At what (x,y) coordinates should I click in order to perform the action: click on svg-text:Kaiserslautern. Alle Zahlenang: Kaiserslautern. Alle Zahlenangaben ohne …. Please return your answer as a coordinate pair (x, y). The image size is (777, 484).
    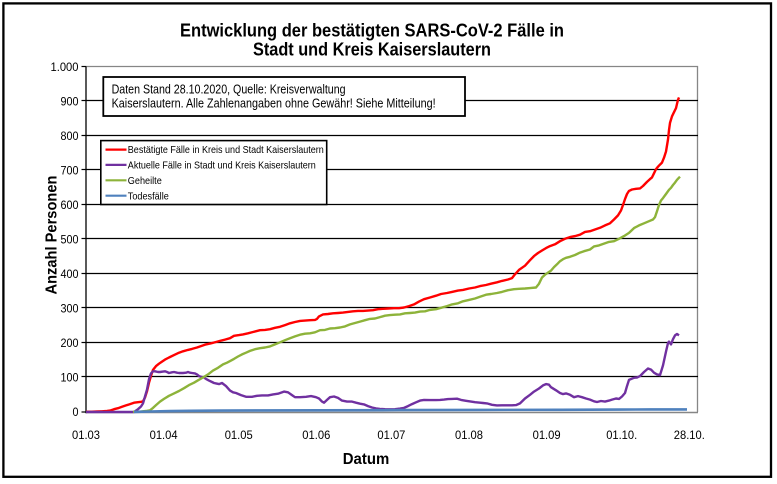
    Looking at the image, I should click on (274, 104).